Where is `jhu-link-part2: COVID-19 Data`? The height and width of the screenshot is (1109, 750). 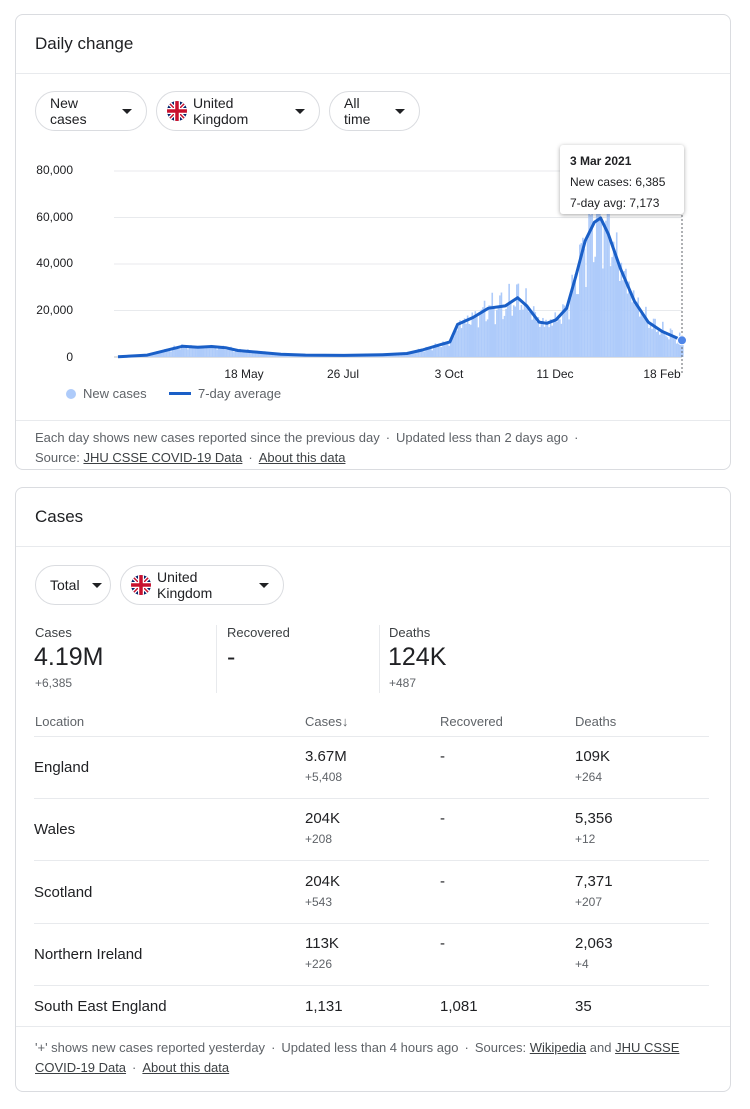
jhu-link-part2: COVID-19 Data is located at coordinates (81, 1067).